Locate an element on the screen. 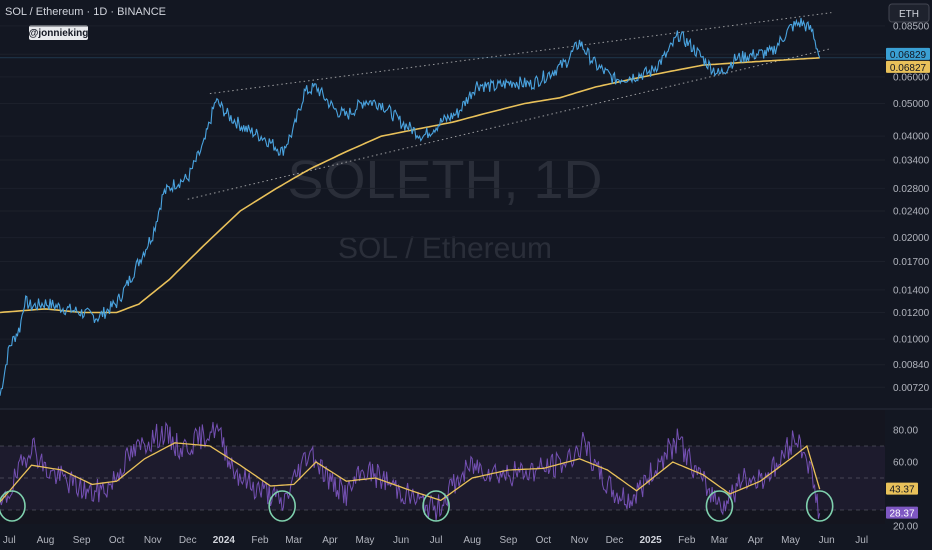  rsi-ma-line is located at coordinates (410, 472).